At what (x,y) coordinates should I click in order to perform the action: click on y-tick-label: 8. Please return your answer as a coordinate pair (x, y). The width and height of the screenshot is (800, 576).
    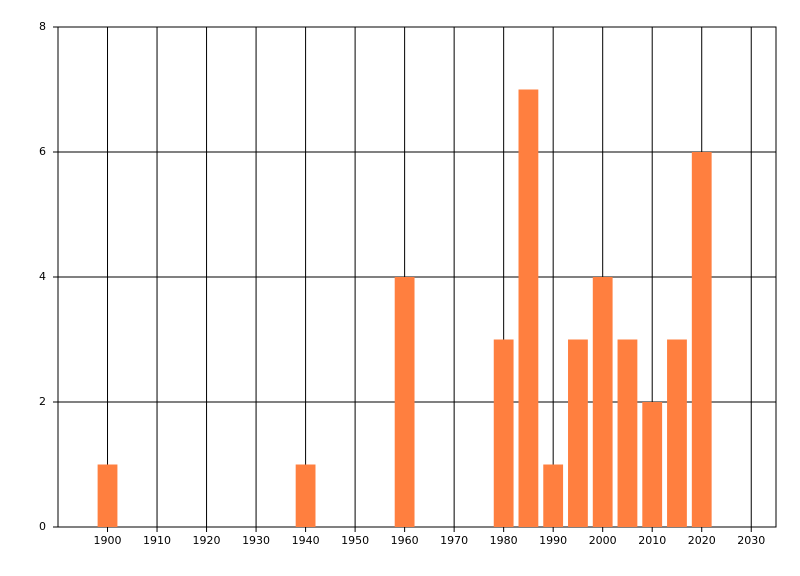
    Looking at the image, I should click on (42, 26).